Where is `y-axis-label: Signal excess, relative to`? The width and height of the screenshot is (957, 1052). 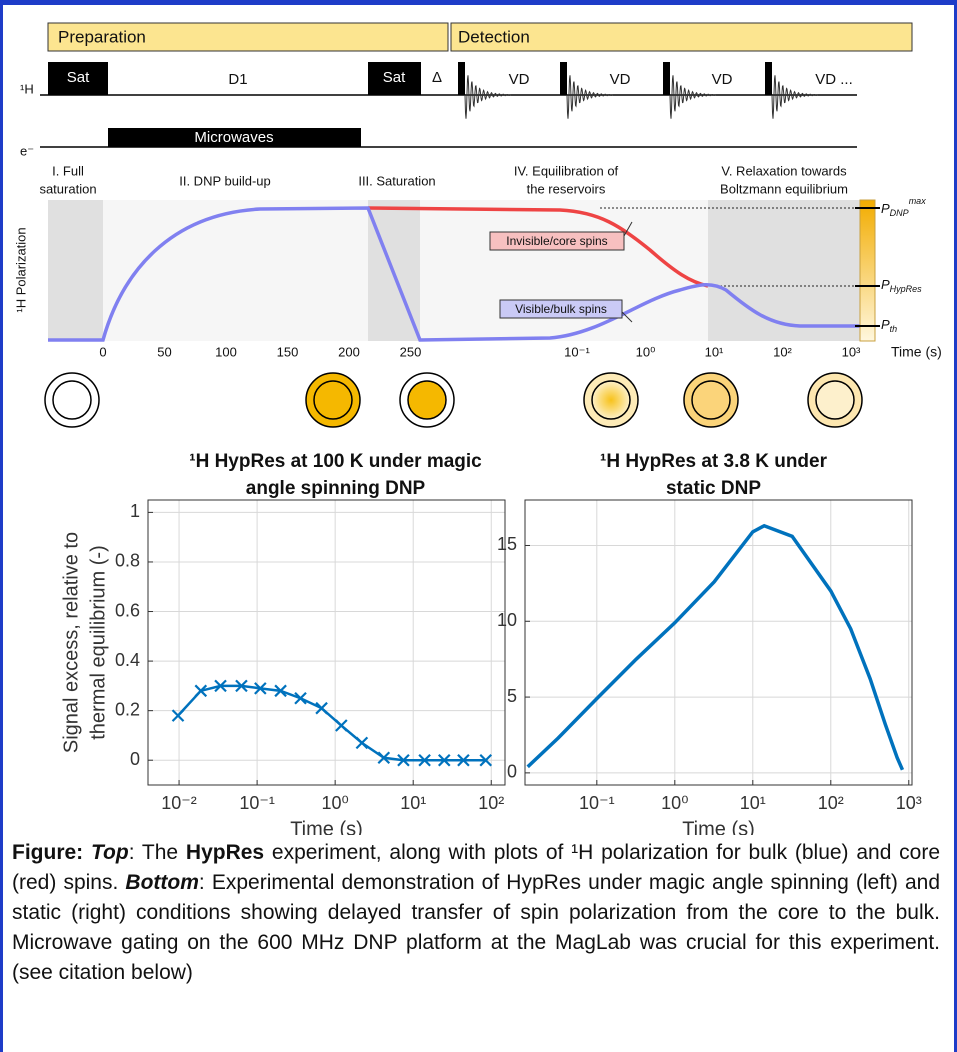 y-axis-label: Signal excess, relative to is located at coordinates (71, 642).